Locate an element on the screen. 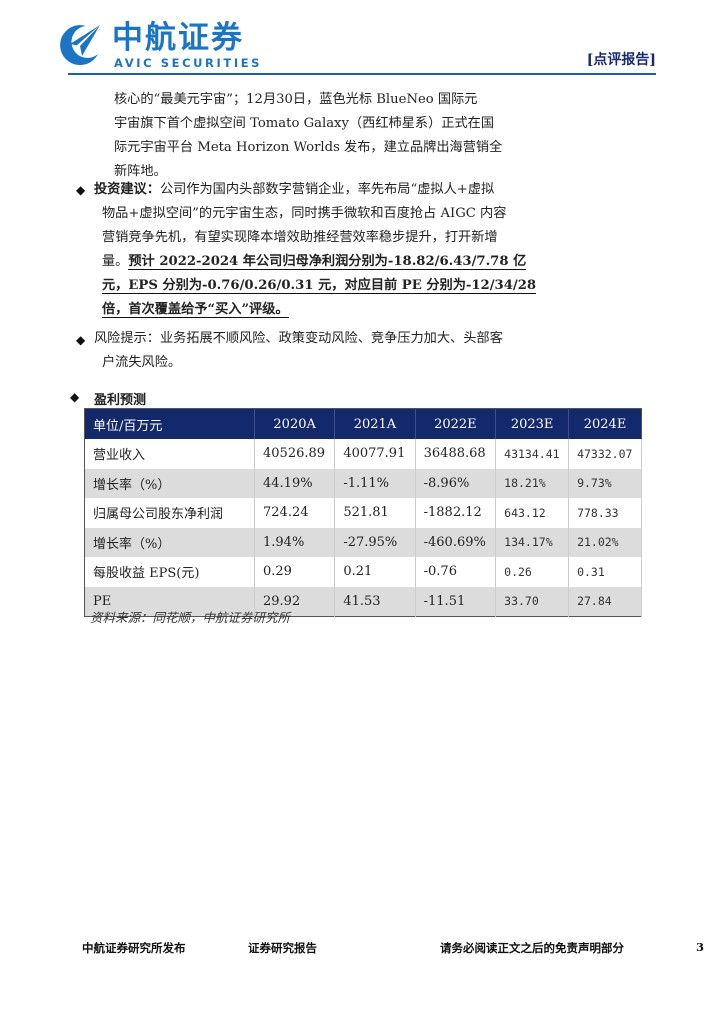  footer-report-label: 证券研究报告 is located at coordinates (282, 948).